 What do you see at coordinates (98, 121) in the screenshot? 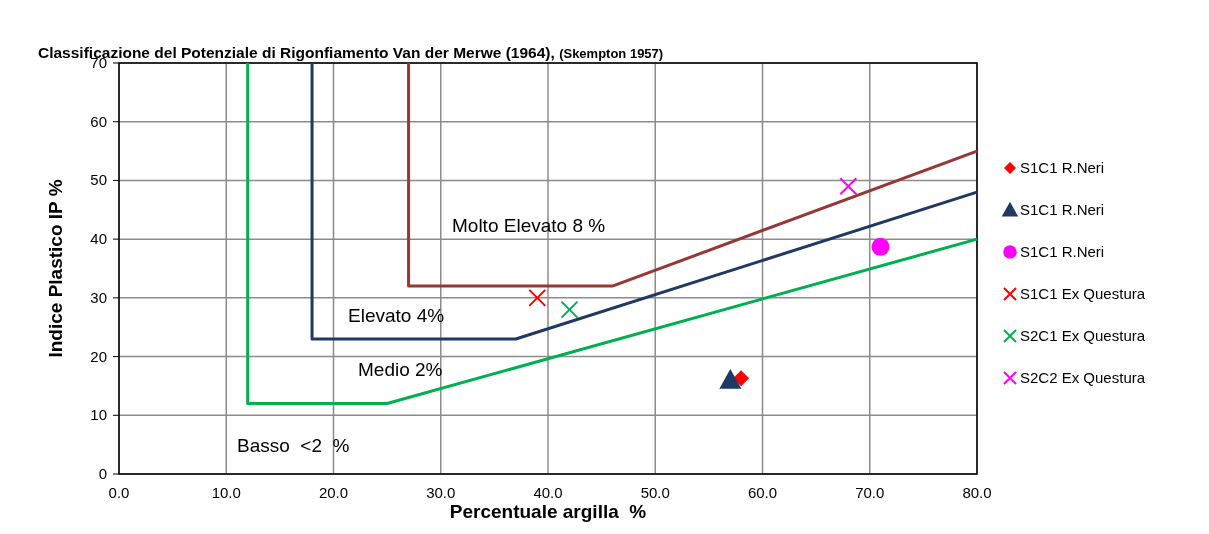
I see `y-tick-label: 60` at bounding box center [98, 121].